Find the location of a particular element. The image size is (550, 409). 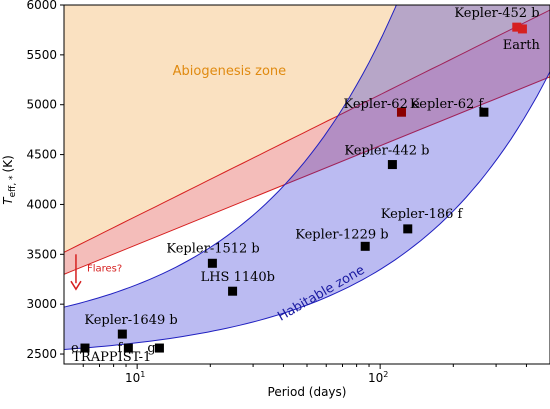

y-axis-label: Teff, * (K) is located at coordinates (9, 180).